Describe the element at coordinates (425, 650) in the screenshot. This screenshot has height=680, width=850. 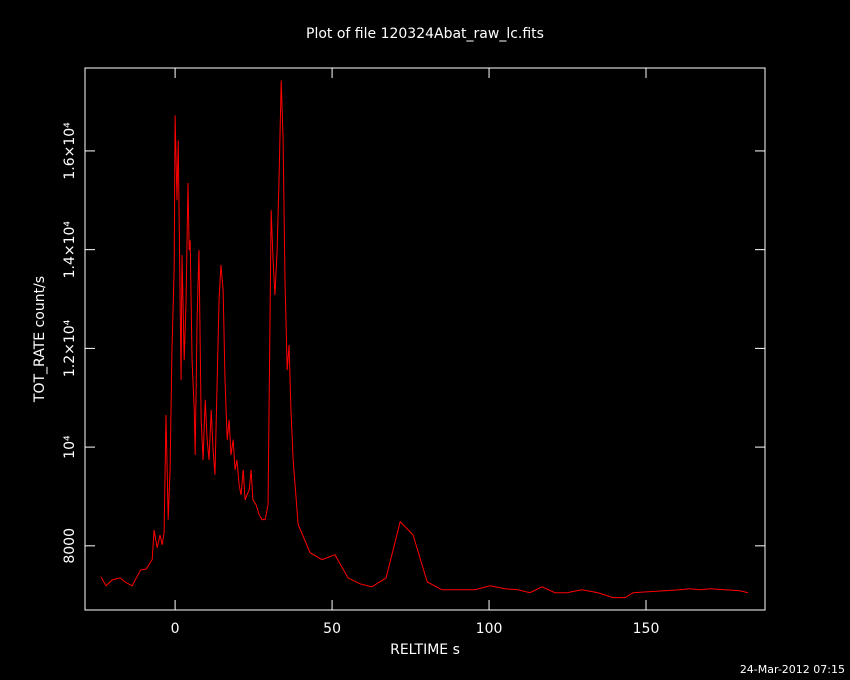
I see `x-axis-label: RELTIME s` at that location.